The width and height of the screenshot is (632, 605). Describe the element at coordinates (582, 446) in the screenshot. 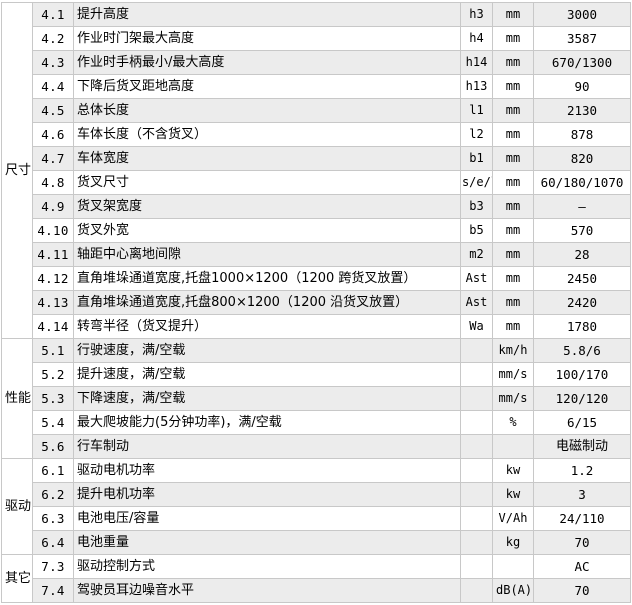

I see `row-value: 电磁制动` at that location.